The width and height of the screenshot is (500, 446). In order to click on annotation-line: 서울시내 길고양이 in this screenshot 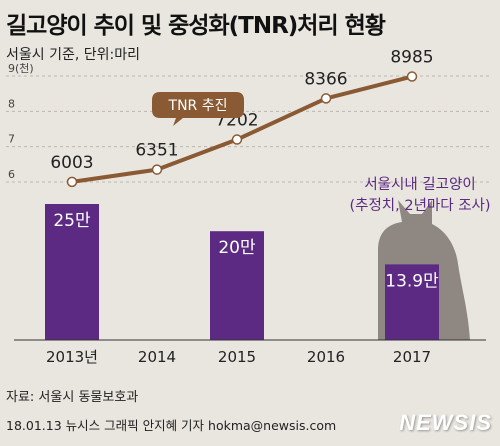, I will do `click(419, 184)`.